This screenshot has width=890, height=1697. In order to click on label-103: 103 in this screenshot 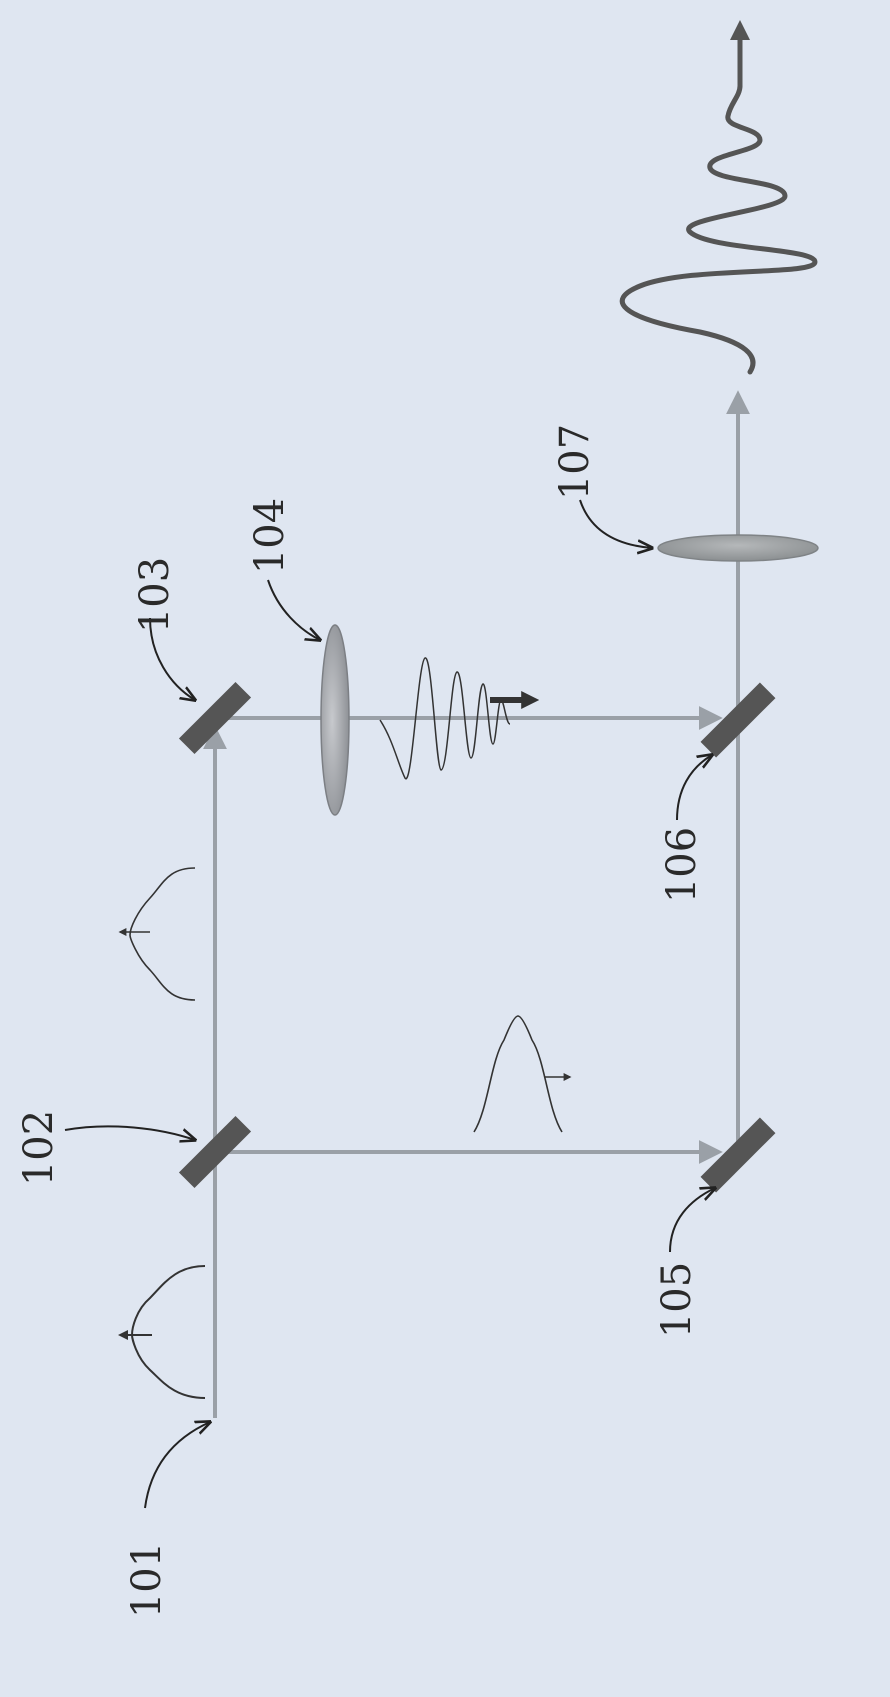, I will do `click(155, 595)`.